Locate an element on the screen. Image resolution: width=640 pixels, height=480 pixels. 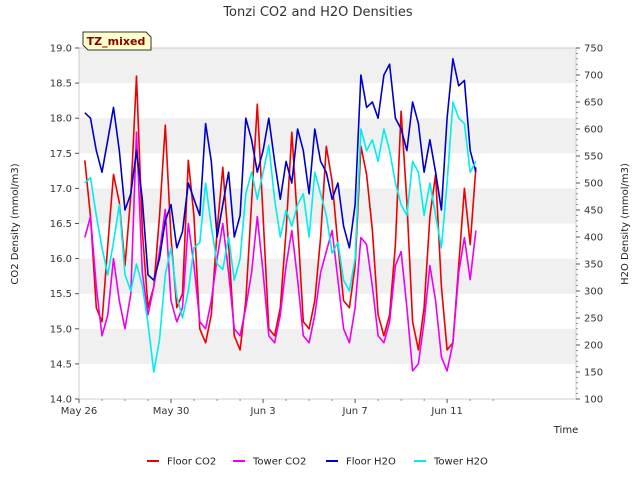
x-axis-title: Time is located at coordinates (565, 430).